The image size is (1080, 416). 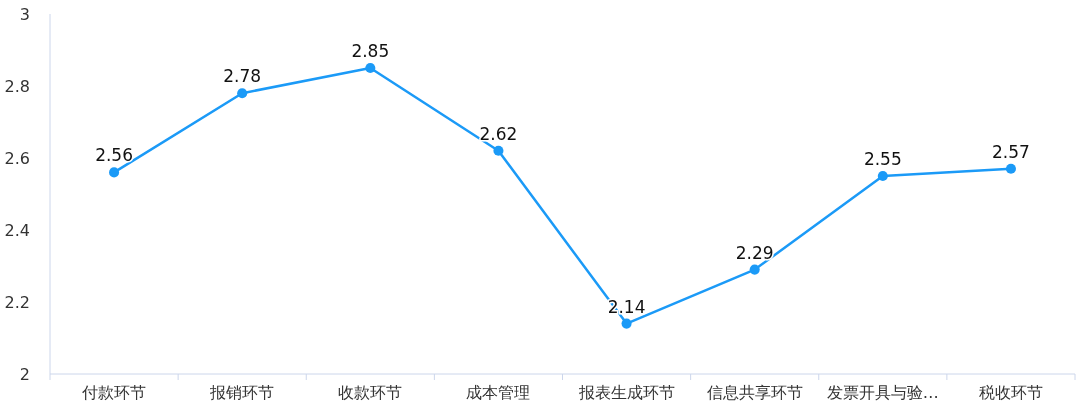 I want to click on data-label: 2.85, so click(x=370, y=51).